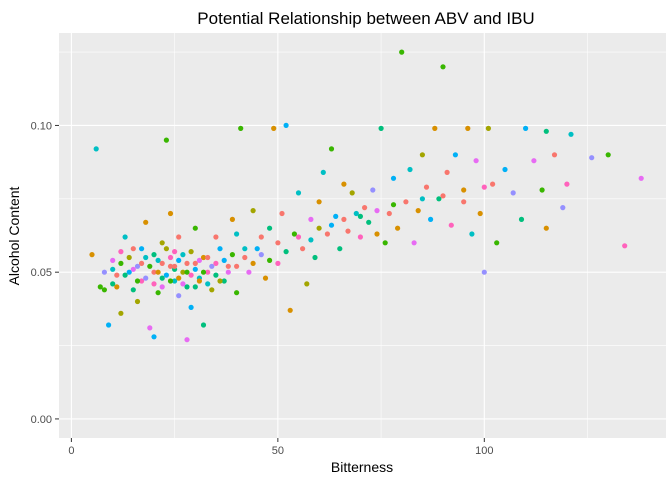 The image size is (672, 480). I want to click on y-tick-label: 0.10, so click(41, 126).